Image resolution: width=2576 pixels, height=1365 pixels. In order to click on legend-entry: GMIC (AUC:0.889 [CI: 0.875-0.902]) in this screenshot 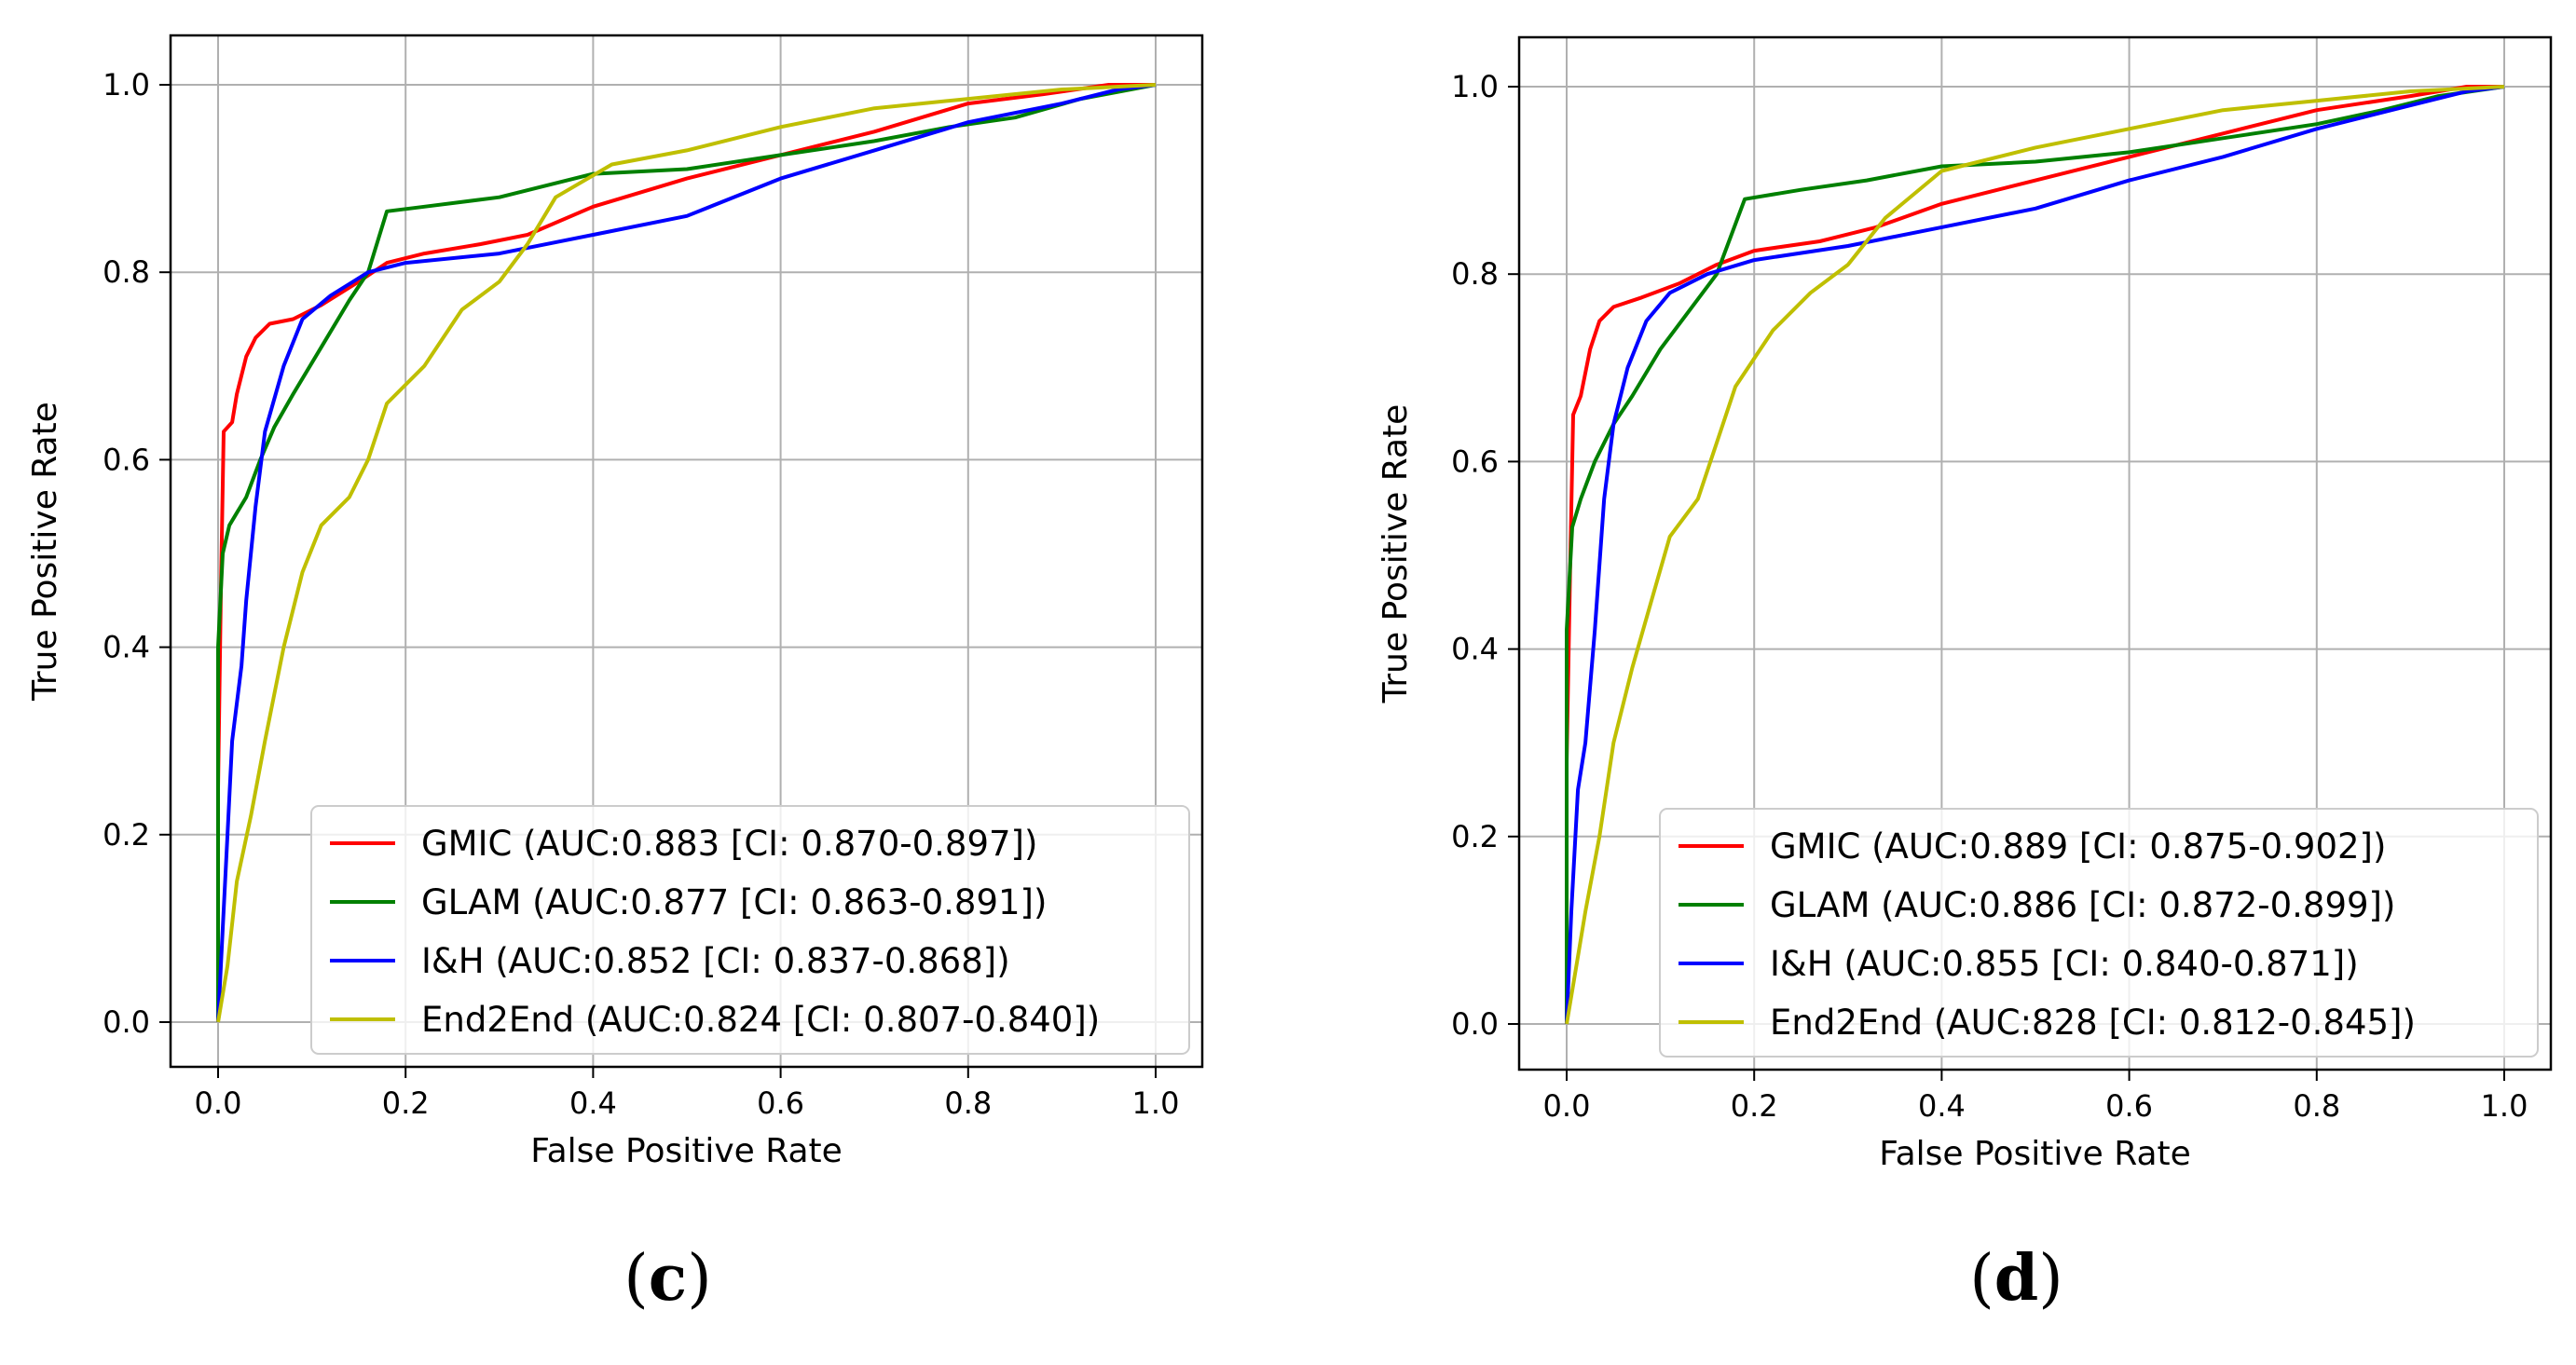, I will do `click(2078, 846)`.